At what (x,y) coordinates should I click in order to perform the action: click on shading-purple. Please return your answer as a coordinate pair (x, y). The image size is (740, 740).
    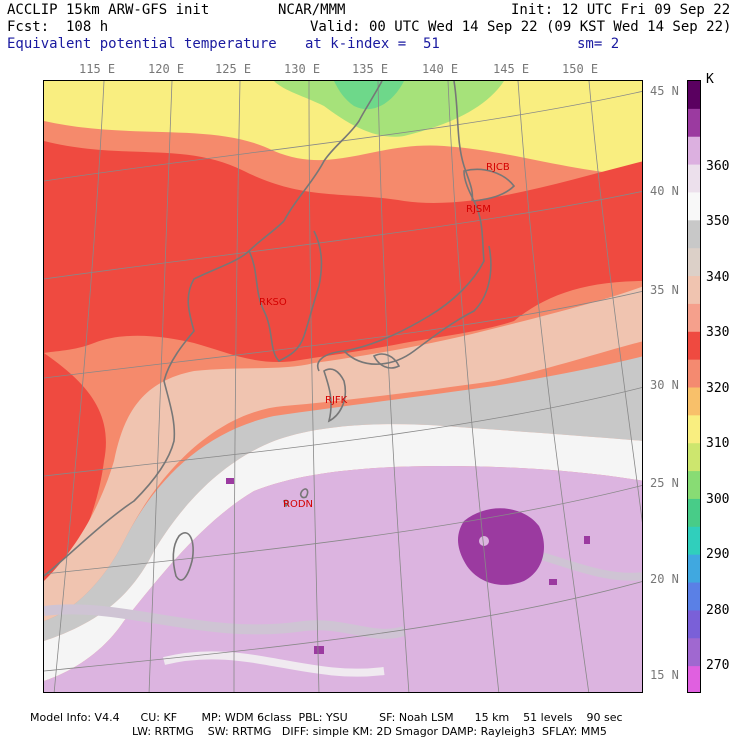
    Looking at the image, I should click on (501, 546).